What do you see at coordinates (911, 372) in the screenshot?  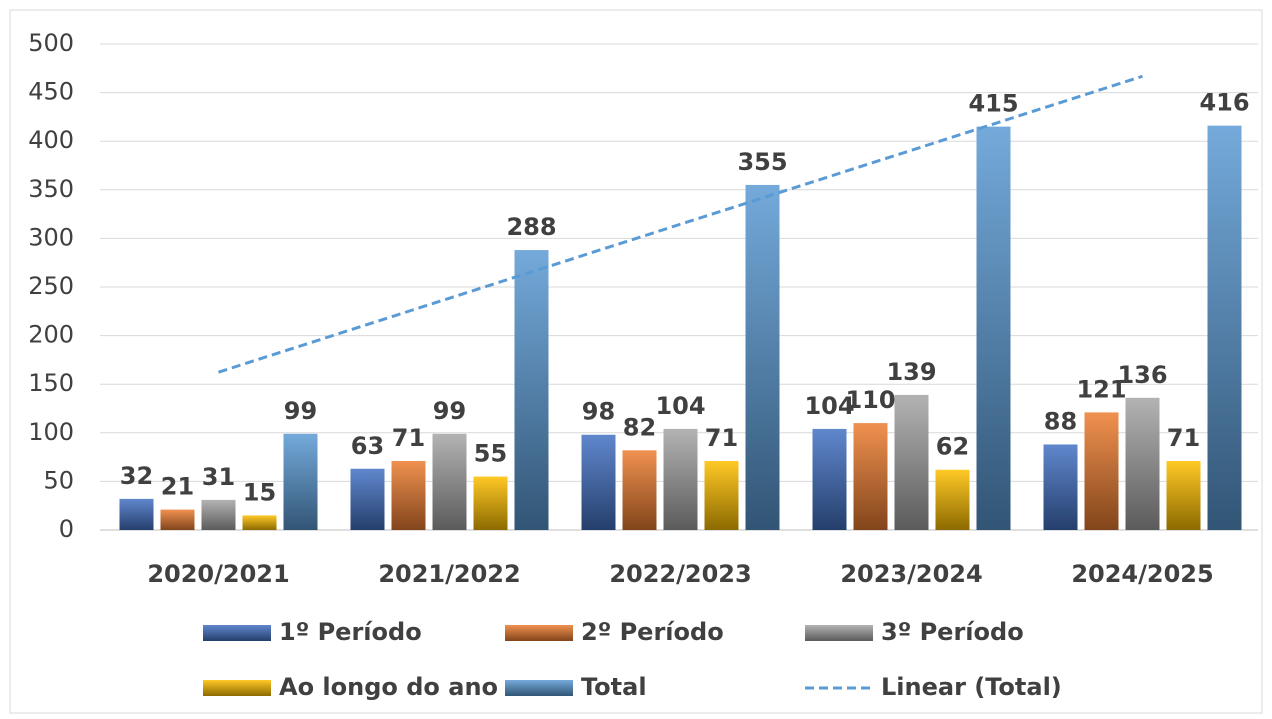 I see `data-label: 139` at bounding box center [911, 372].